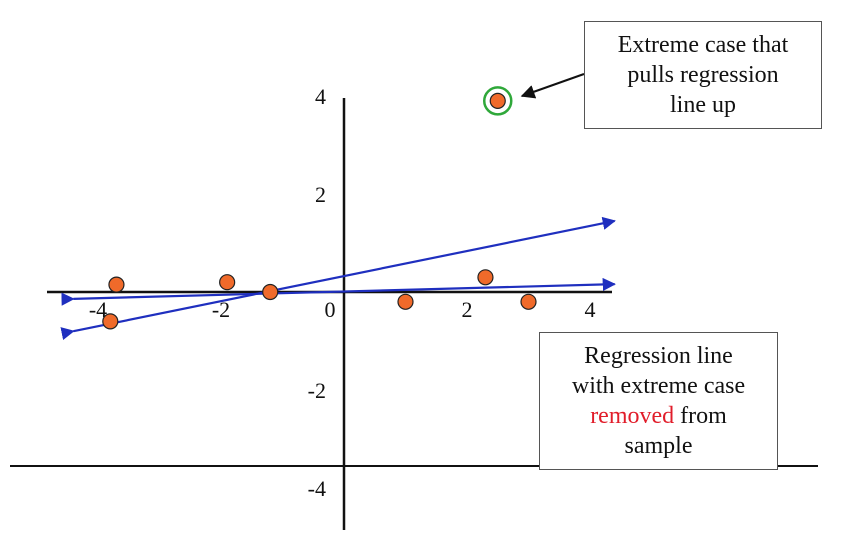 The height and width of the screenshot is (552, 842). Describe the element at coordinates (467, 309) in the screenshot. I see `x-tick-label: 2` at that location.